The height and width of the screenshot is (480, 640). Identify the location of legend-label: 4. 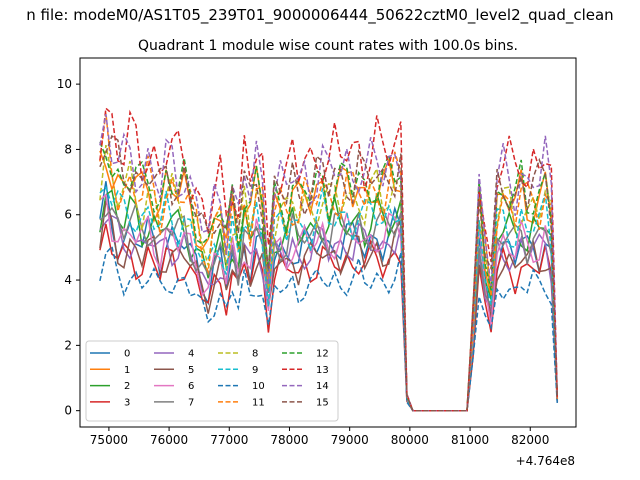
(191, 354).